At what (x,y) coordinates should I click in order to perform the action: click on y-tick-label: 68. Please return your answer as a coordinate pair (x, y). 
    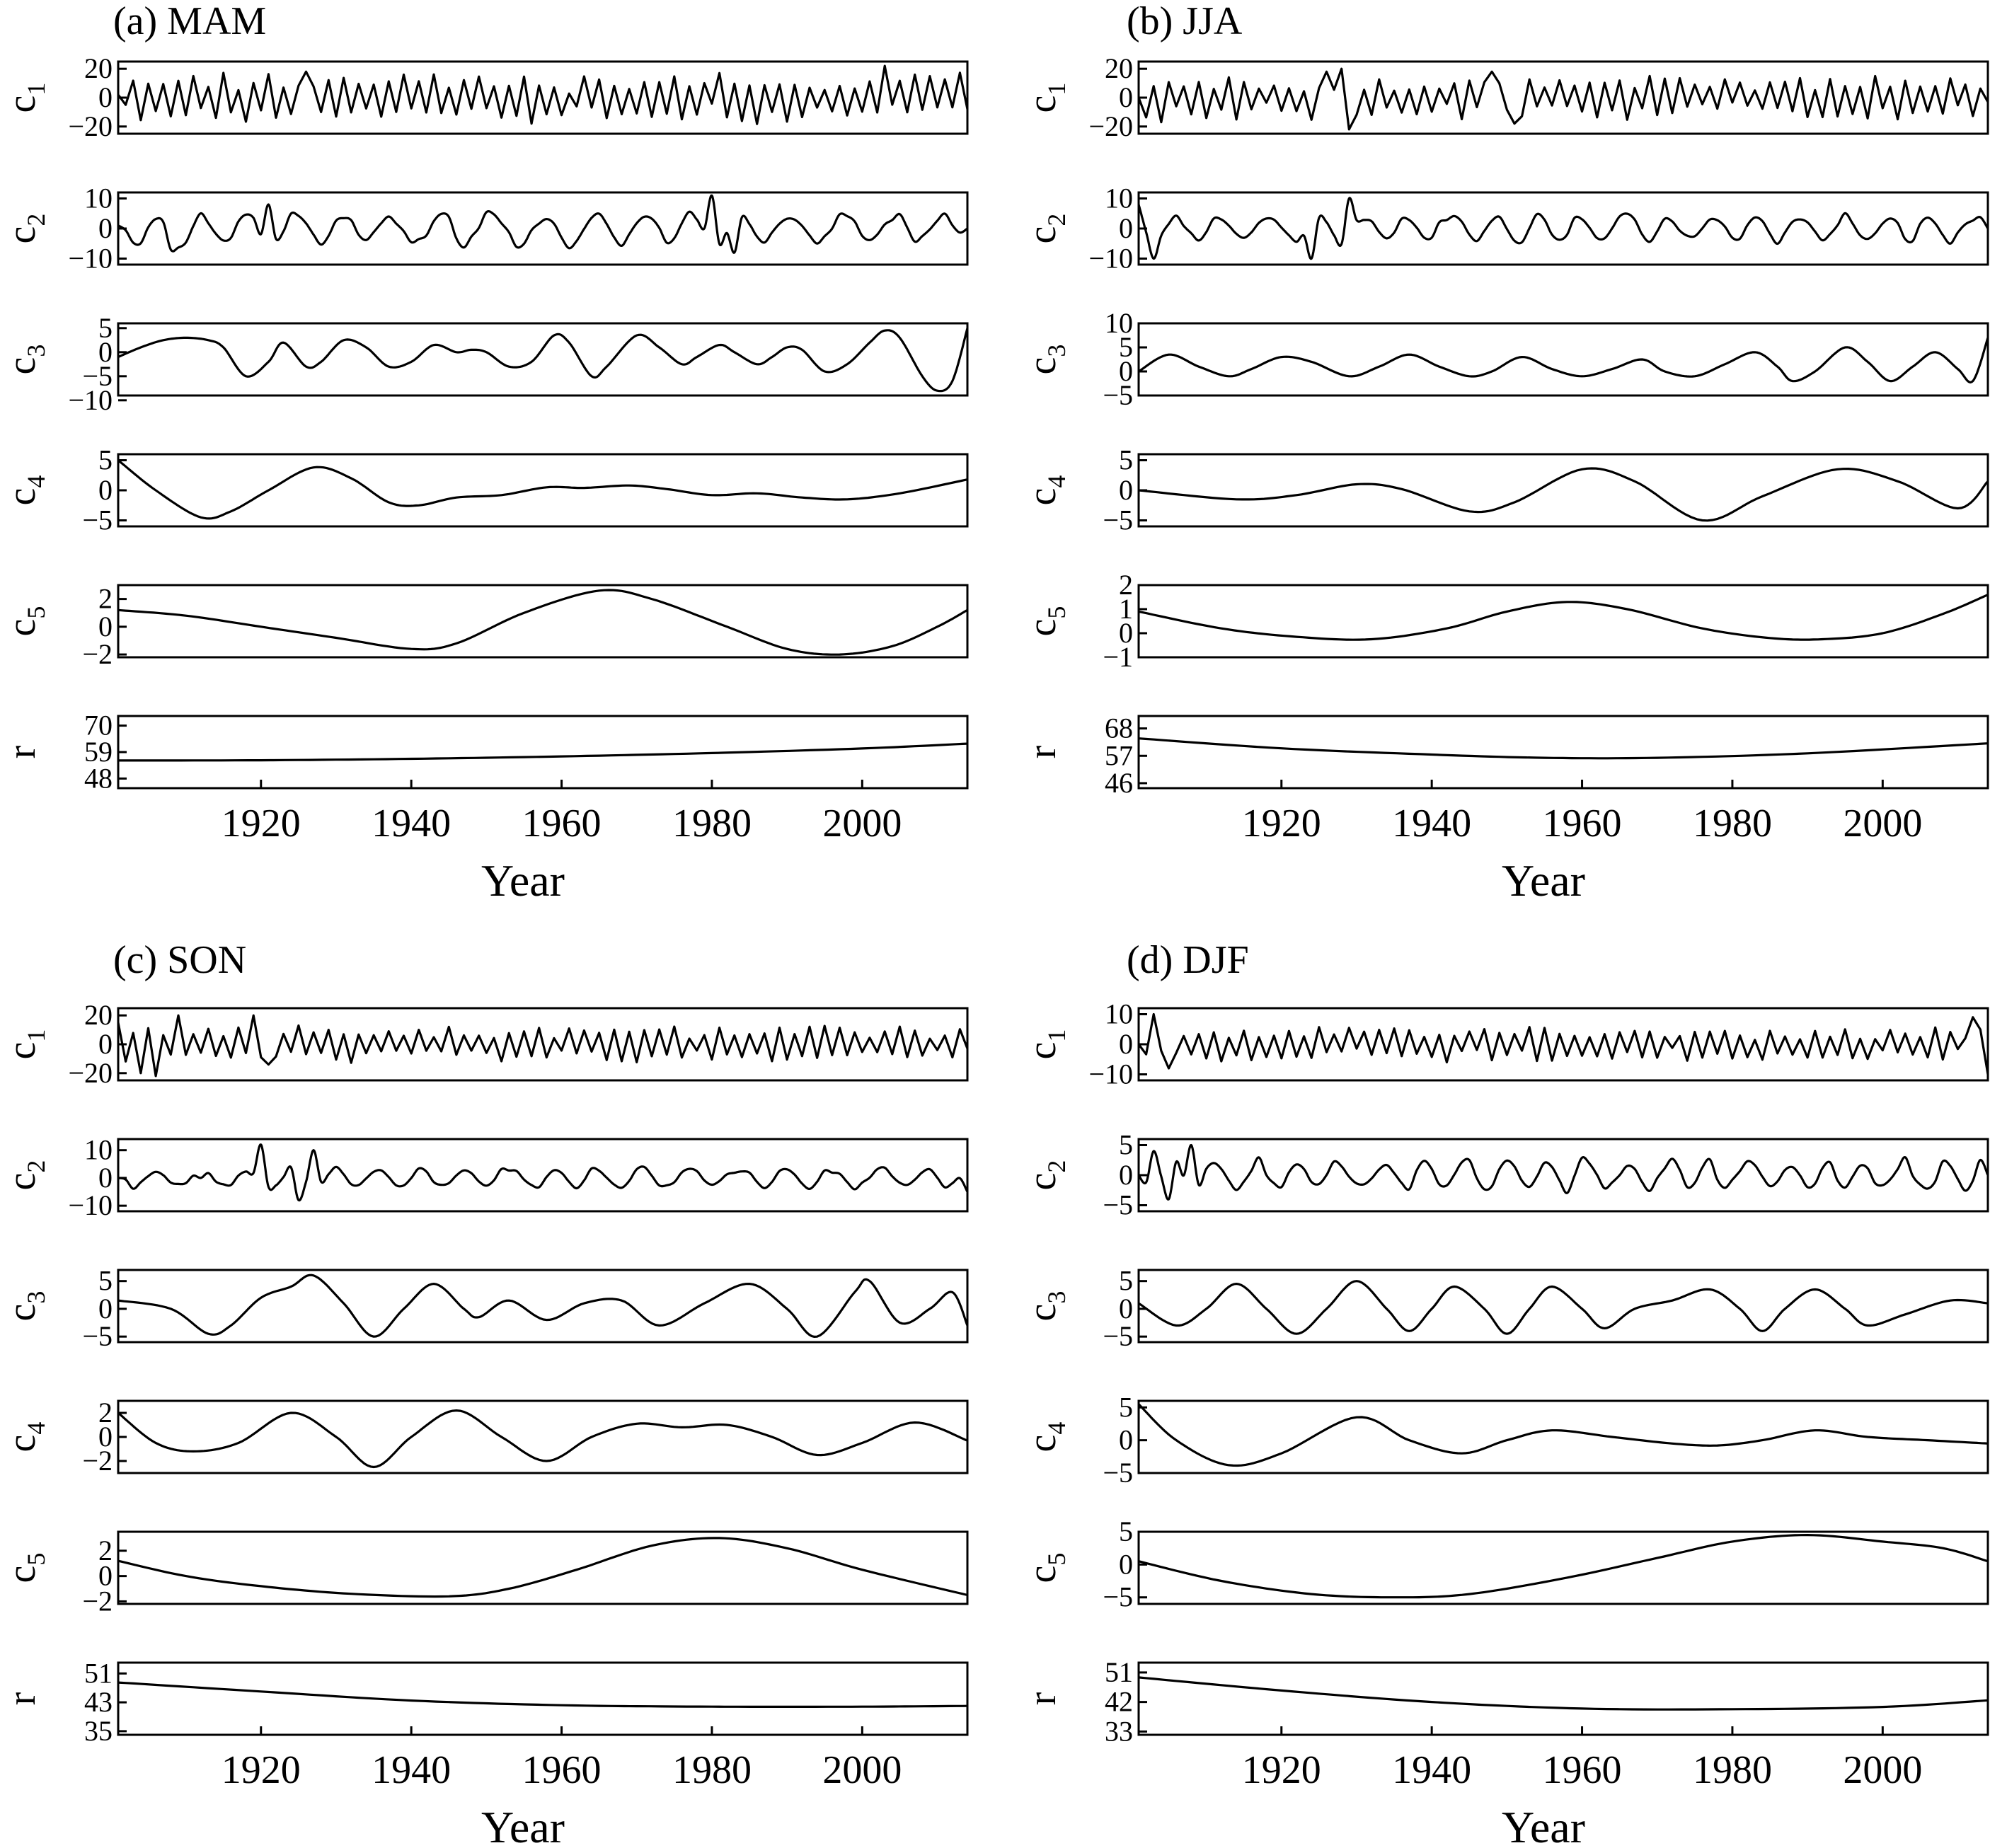
    Looking at the image, I should click on (1119, 728).